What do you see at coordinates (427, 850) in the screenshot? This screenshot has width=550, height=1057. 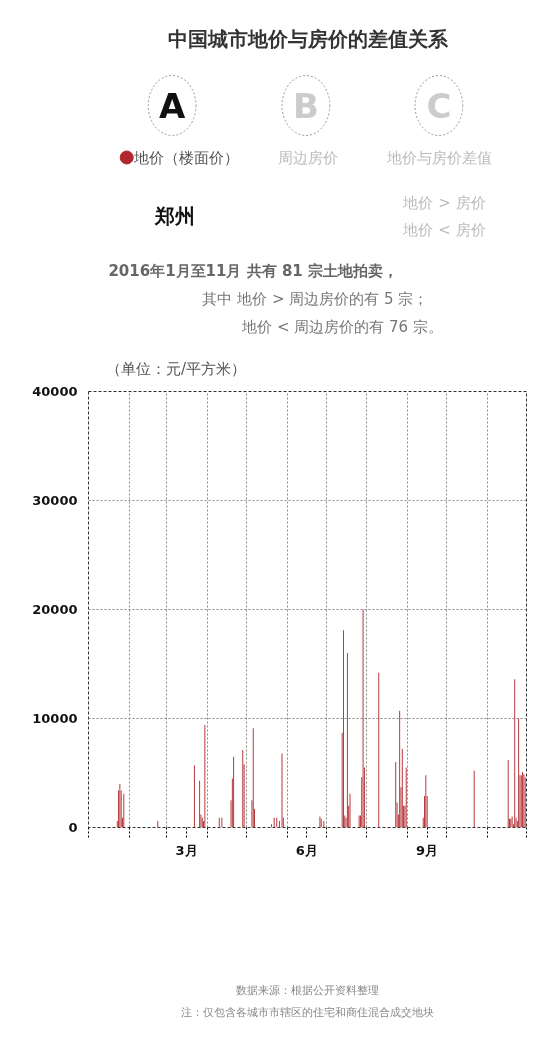 I see `x-tick-label: 9月` at bounding box center [427, 850].